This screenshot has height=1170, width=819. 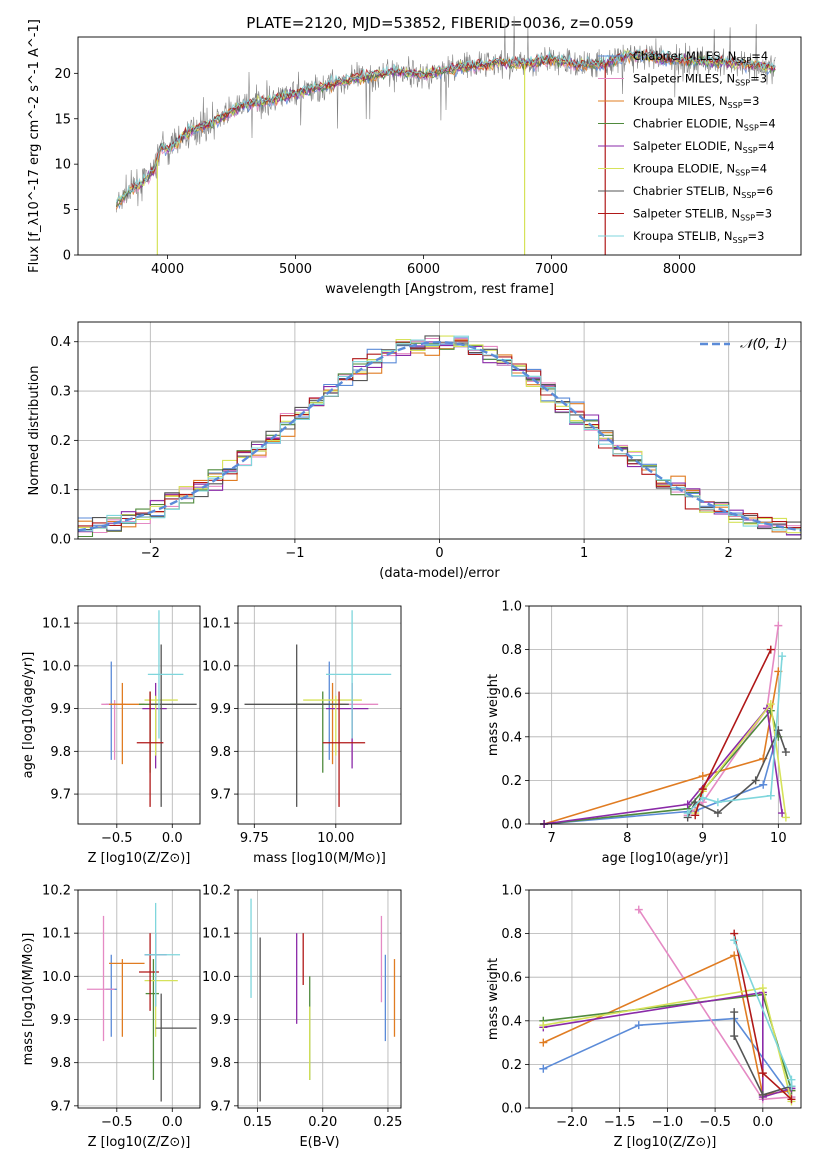 I want to click on x-tick-label: 0.20, so click(x=322, y=1122).